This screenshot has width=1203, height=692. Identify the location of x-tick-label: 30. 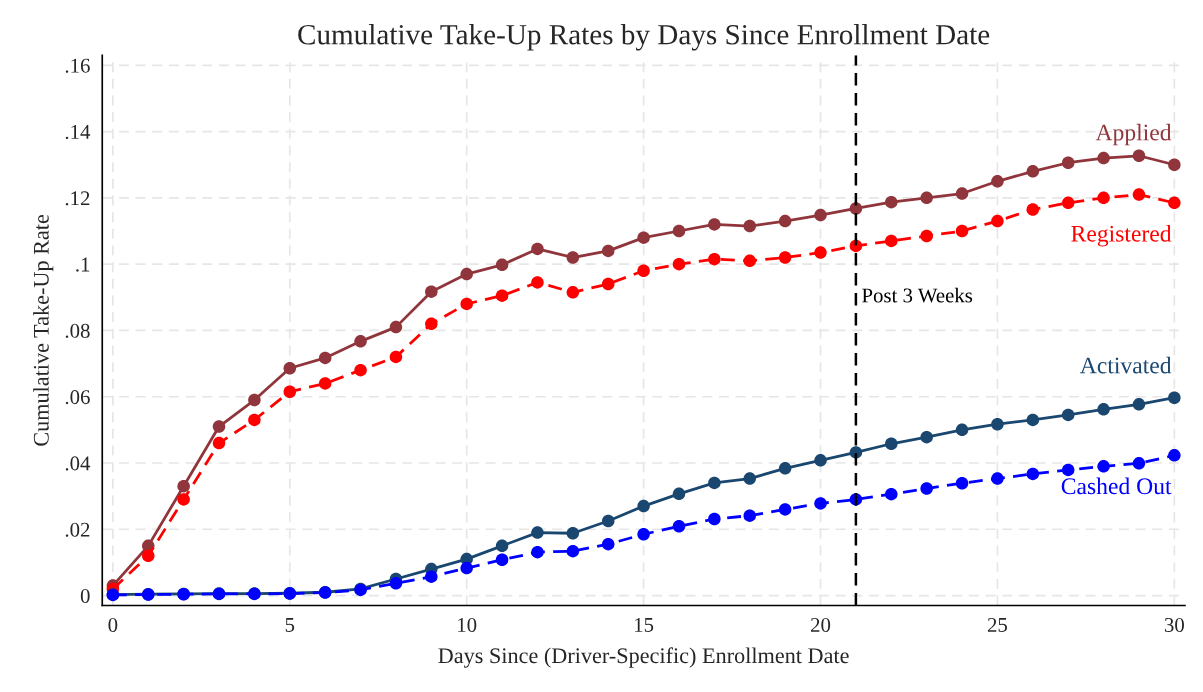
(1174, 624).